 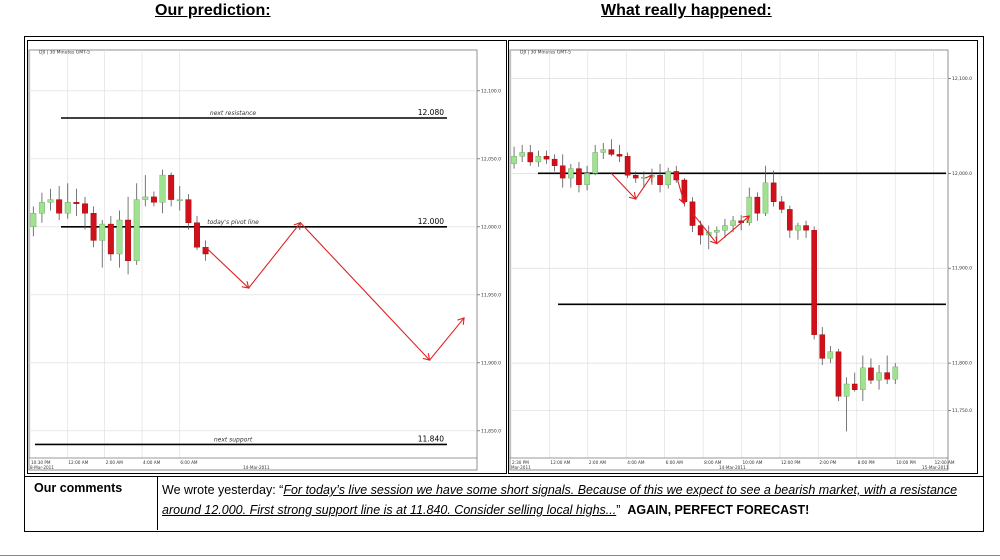 I want to click on date-label: Mar-2011, so click(x=521, y=467).